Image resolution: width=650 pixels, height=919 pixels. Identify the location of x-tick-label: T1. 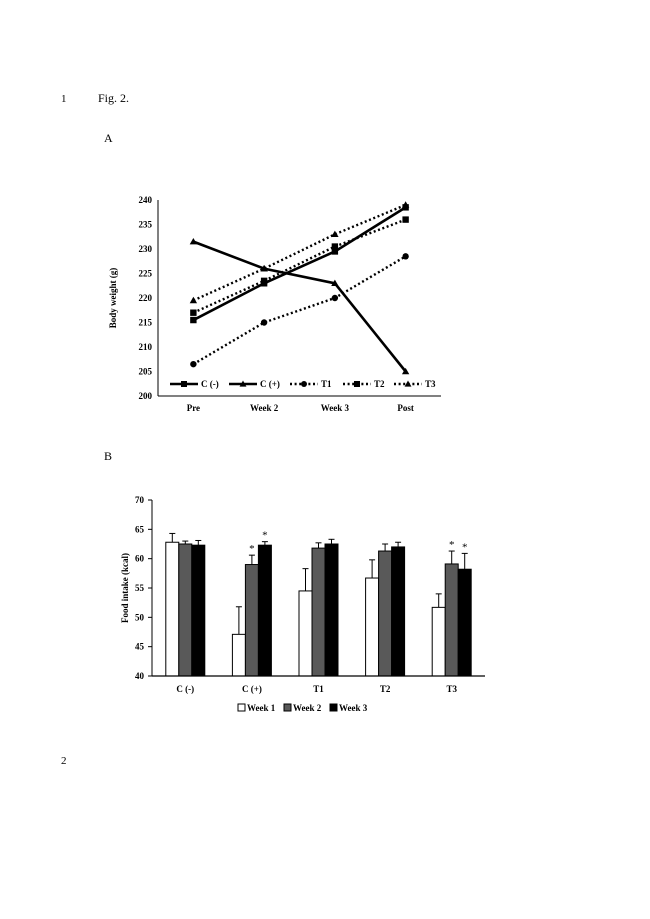
(318, 689).